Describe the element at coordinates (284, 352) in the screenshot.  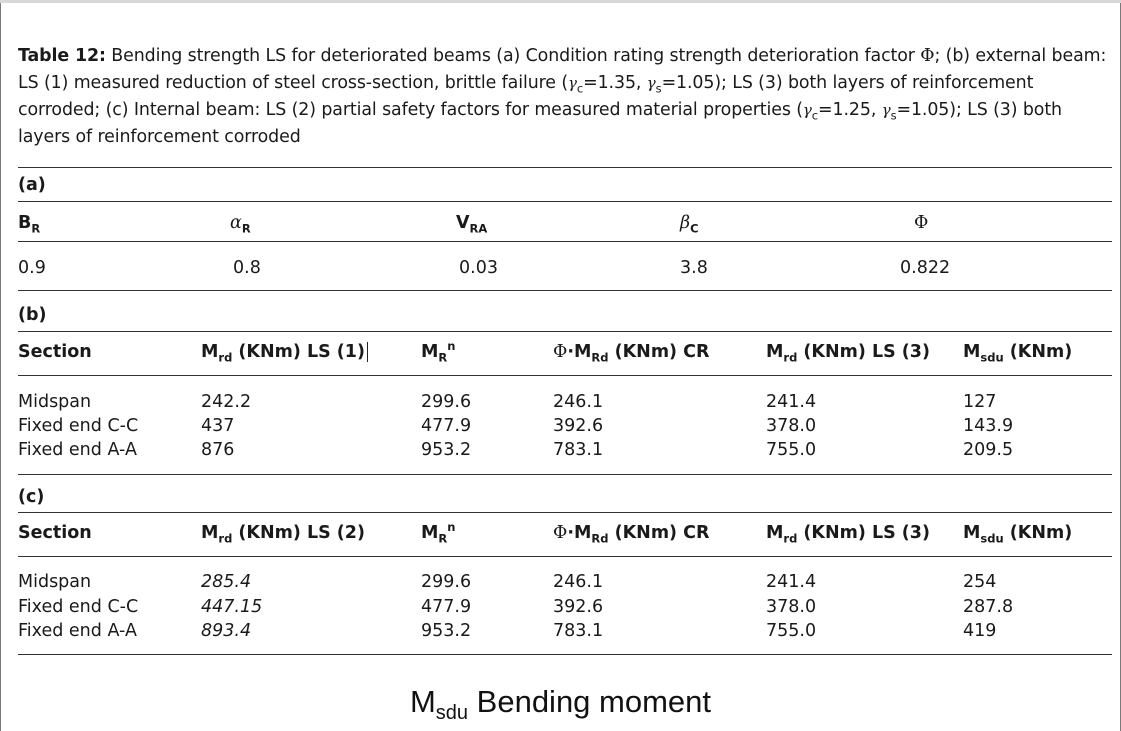
I see `header-mrd-ls1: Mrd (KNm) LS (1)` at that location.